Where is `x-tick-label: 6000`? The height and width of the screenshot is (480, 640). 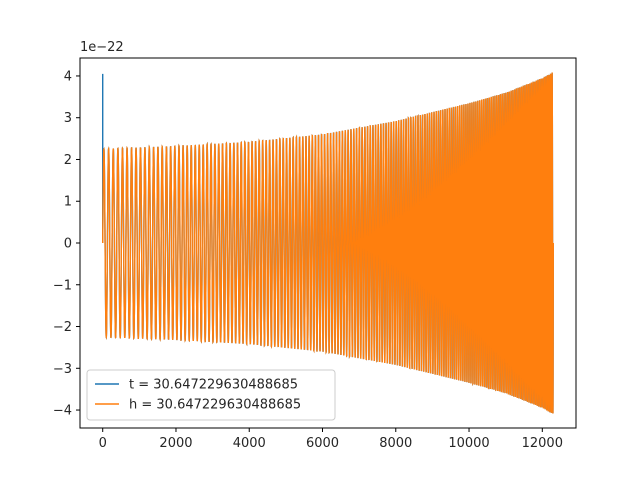 x-tick-label: 6000 is located at coordinates (322, 443).